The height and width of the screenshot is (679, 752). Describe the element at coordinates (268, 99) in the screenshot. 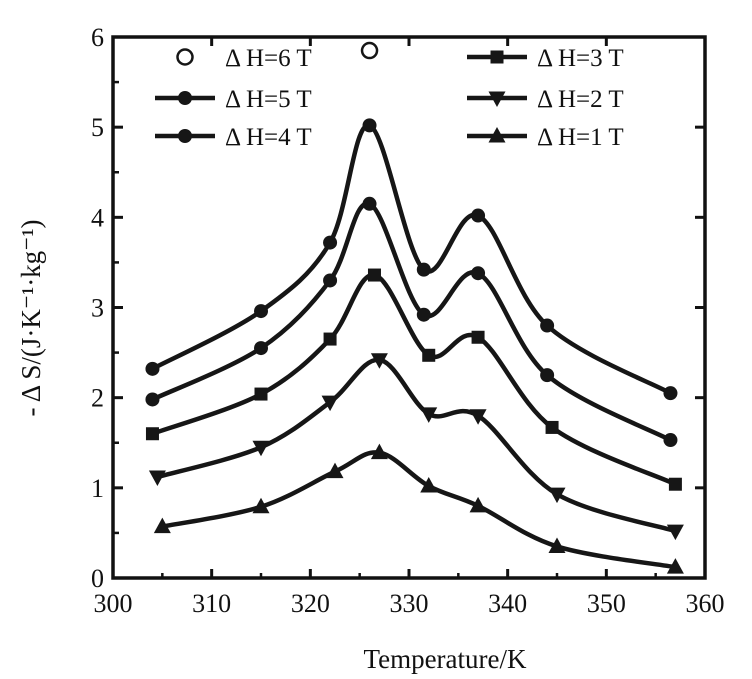

I see `legend-label-1: Δ H=5 T` at that location.